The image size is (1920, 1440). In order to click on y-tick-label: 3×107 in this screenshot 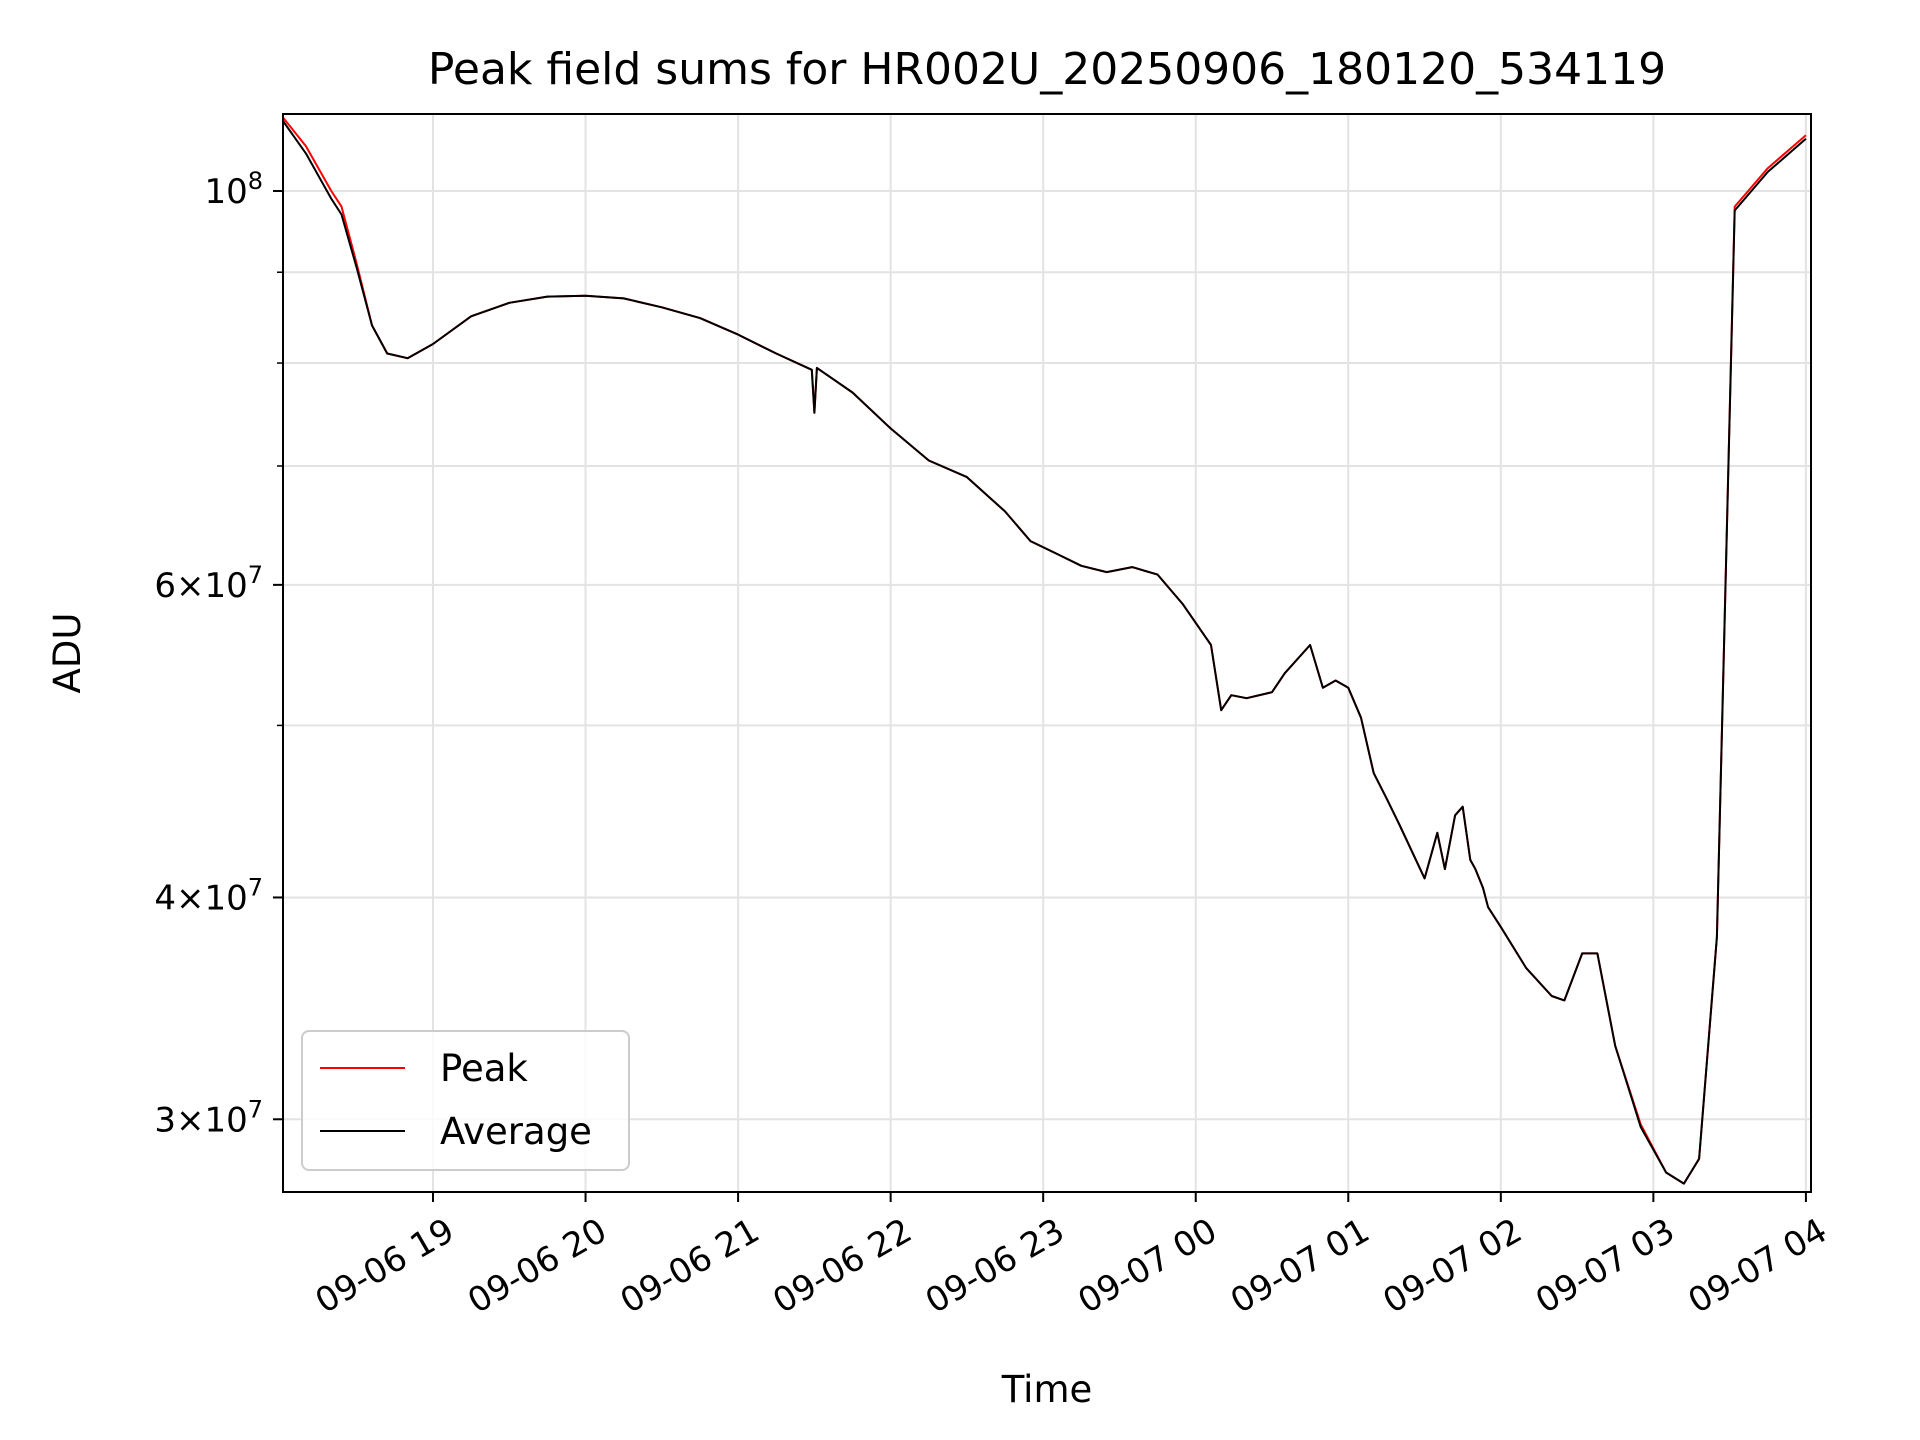, I will do `click(208, 1117)`.